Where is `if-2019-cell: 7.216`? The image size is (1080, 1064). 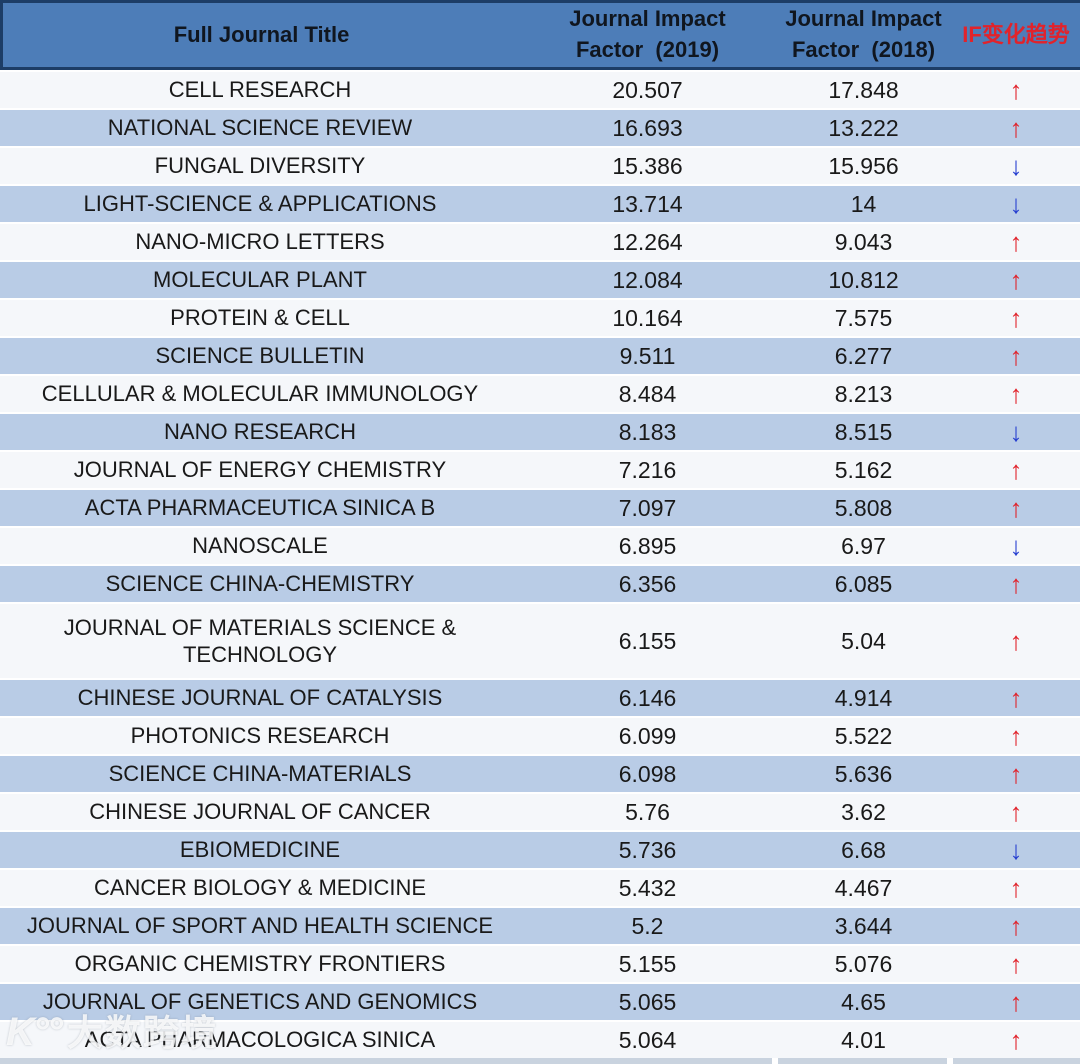 if-2019-cell: 7.216 is located at coordinates (647, 469).